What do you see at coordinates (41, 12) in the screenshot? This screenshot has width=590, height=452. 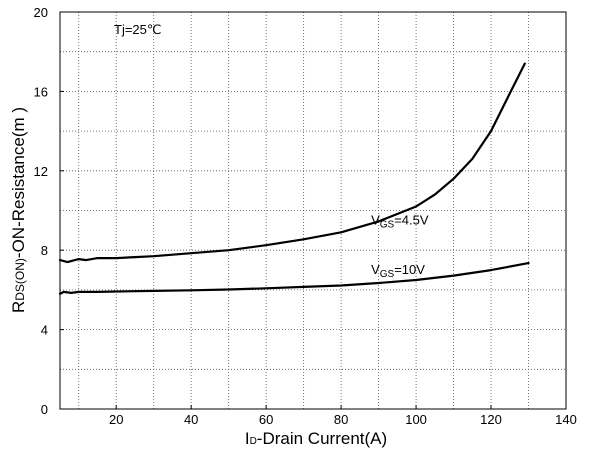 I see `y-tick-label: 20` at bounding box center [41, 12].